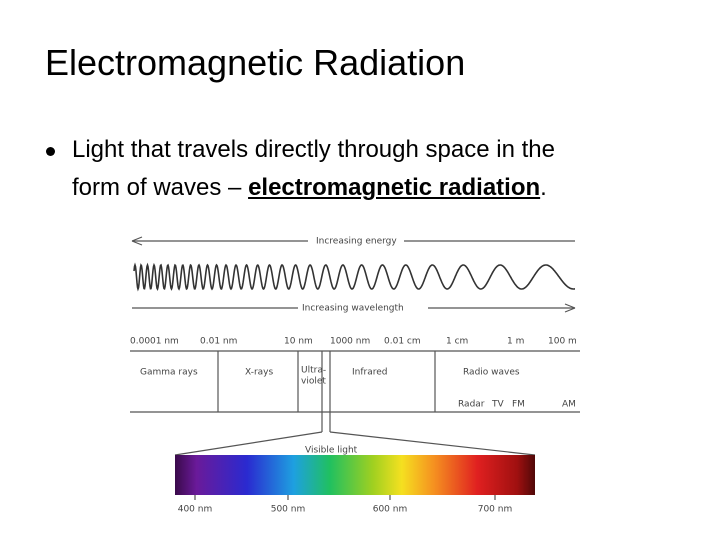  Describe the element at coordinates (390, 510) in the screenshot. I see `spectrum-label: 600 nm` at that location.